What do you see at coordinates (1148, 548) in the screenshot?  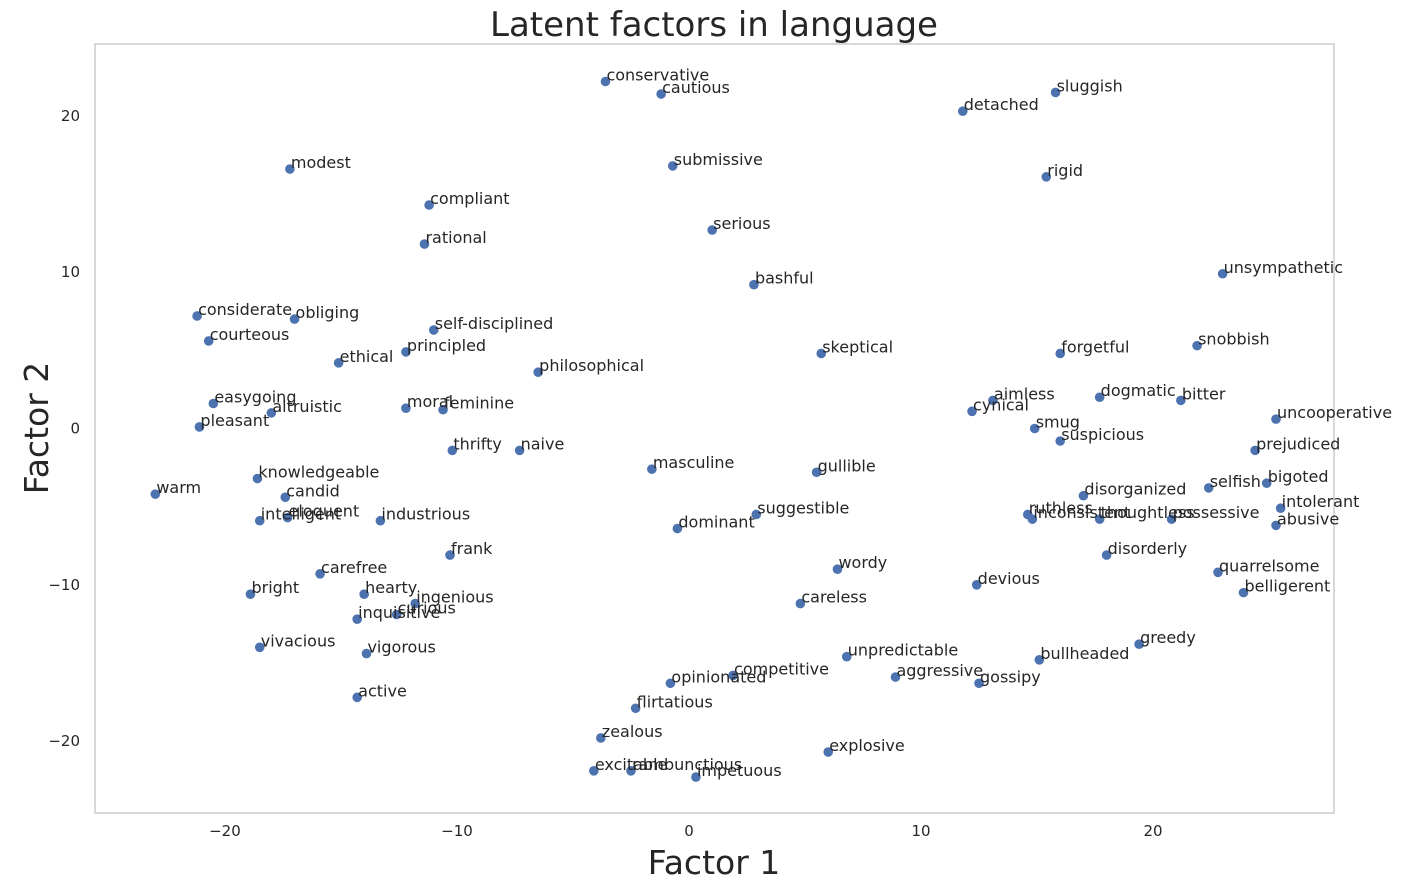 I see `point-label: disorderly` at bounding box center [1148, 548].